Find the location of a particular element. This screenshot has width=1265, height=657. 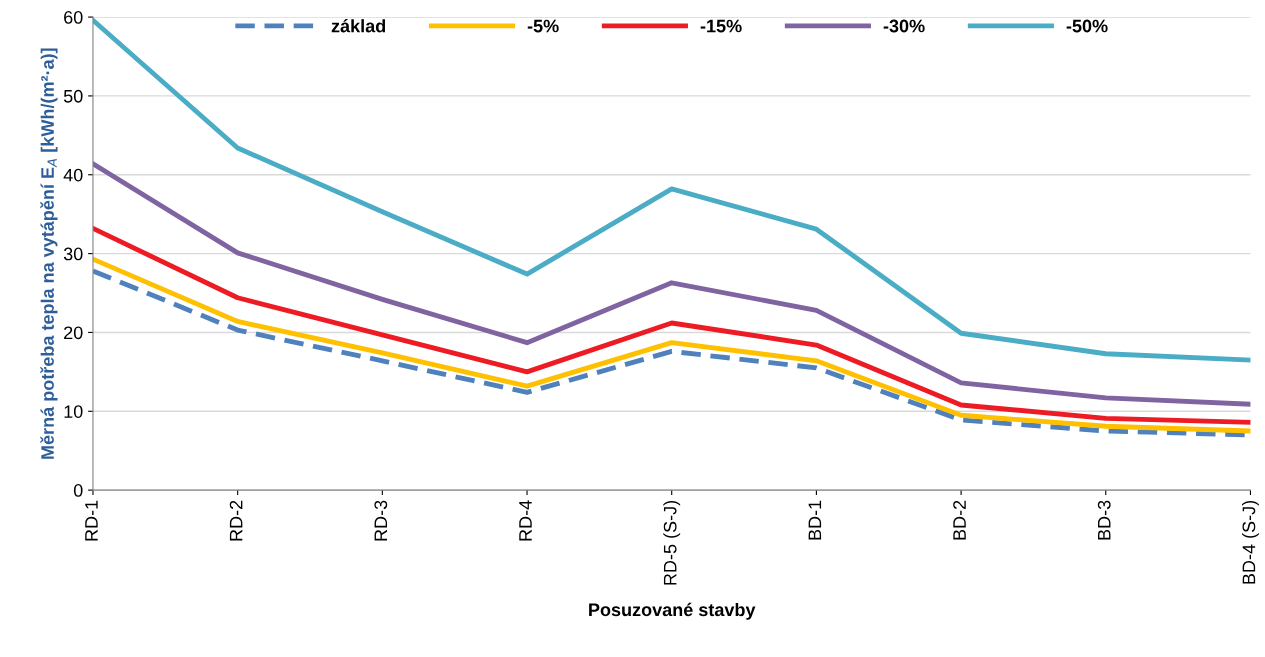

y-tick-label: 50 is located at coordinates (73, 96).